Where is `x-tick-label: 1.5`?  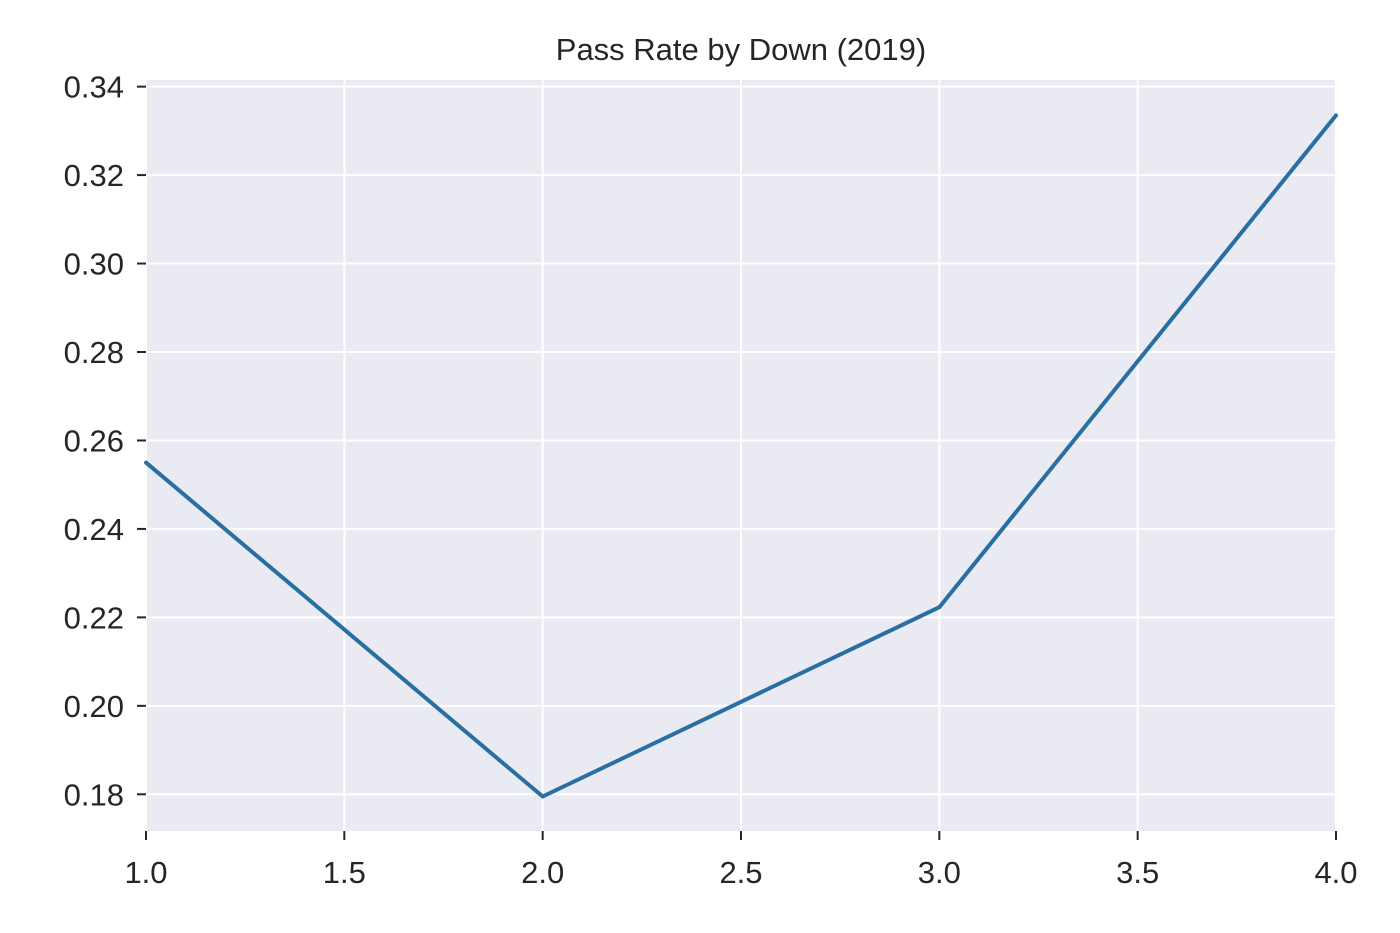 x-tick-label: 1.5 is located at coordinates (344, 872).